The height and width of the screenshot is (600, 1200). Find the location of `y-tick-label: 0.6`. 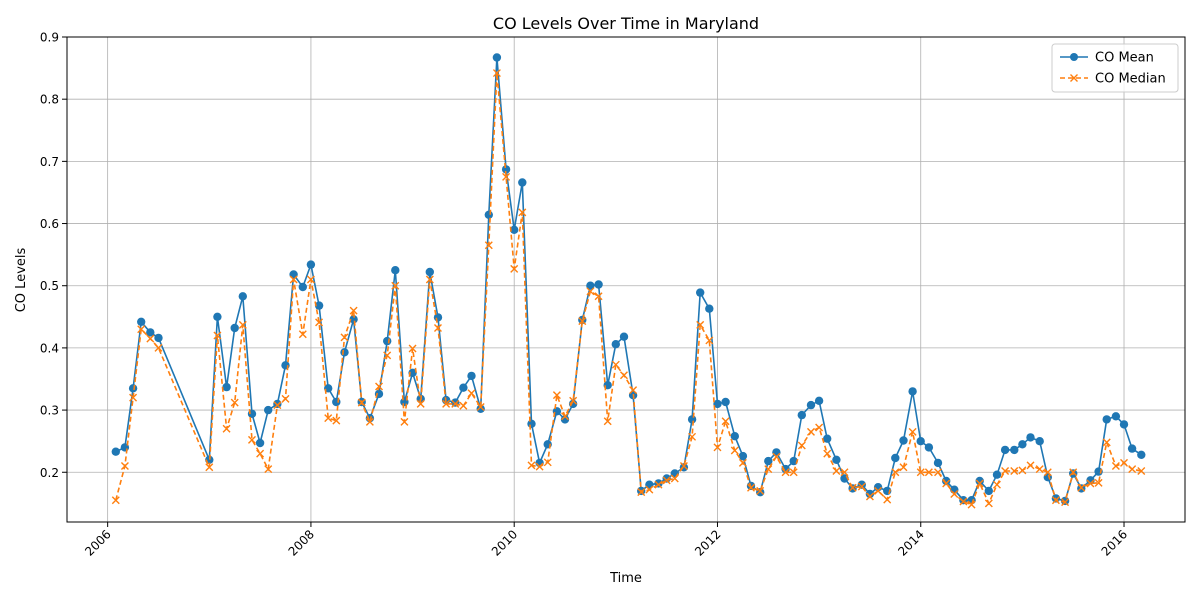

y-tick-label: 0.6 is located at coordinates (49, 224).